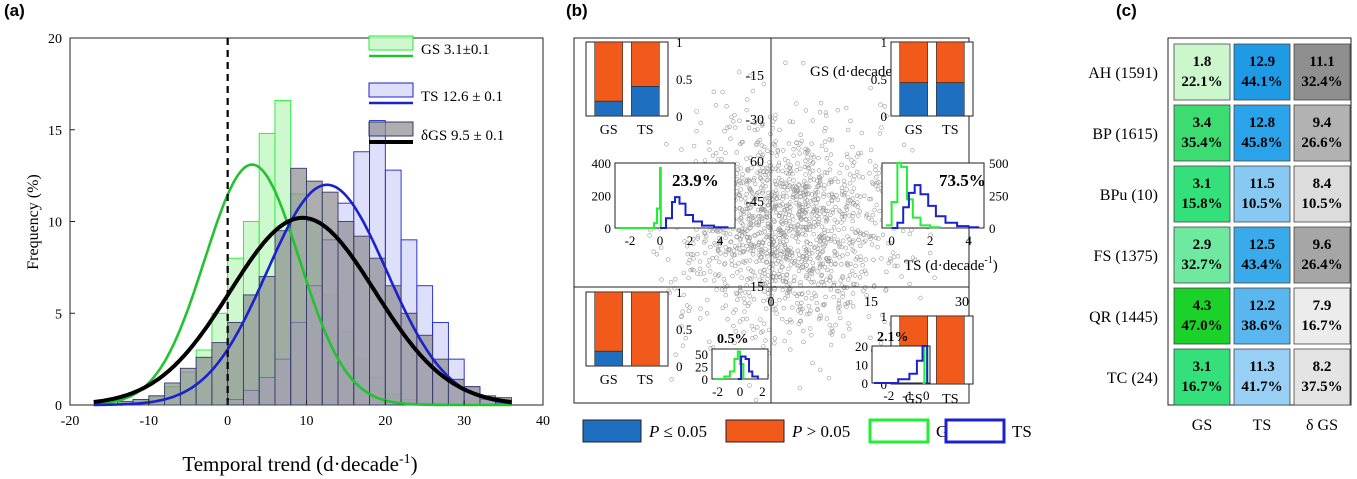  I want to click on mini-y-tick-label: 20, so click(861, 346).